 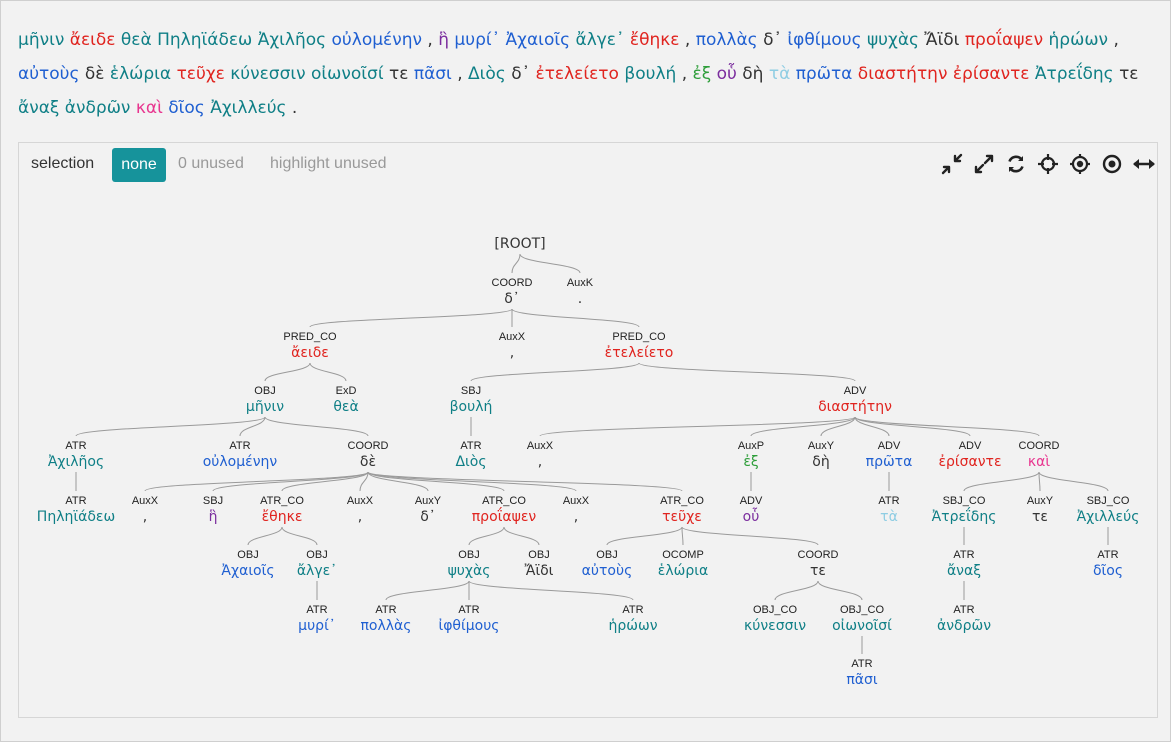 I want to click on tree-node-word: Ἀχαιοῖς, so click(x=247, y=571).